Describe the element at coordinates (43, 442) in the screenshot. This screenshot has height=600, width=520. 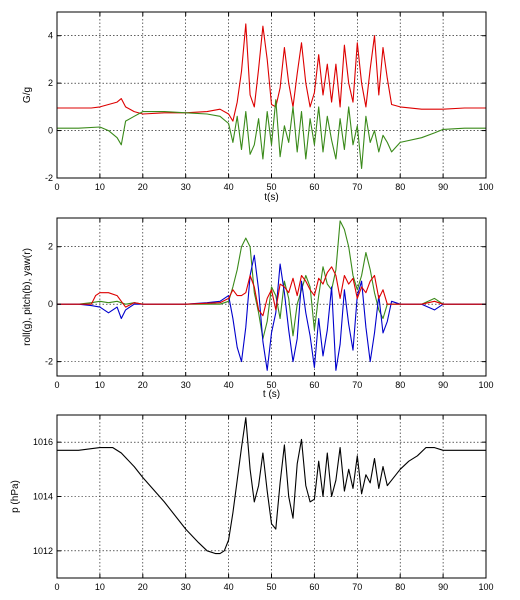
I see `y-tick-label: 1016` at that location.